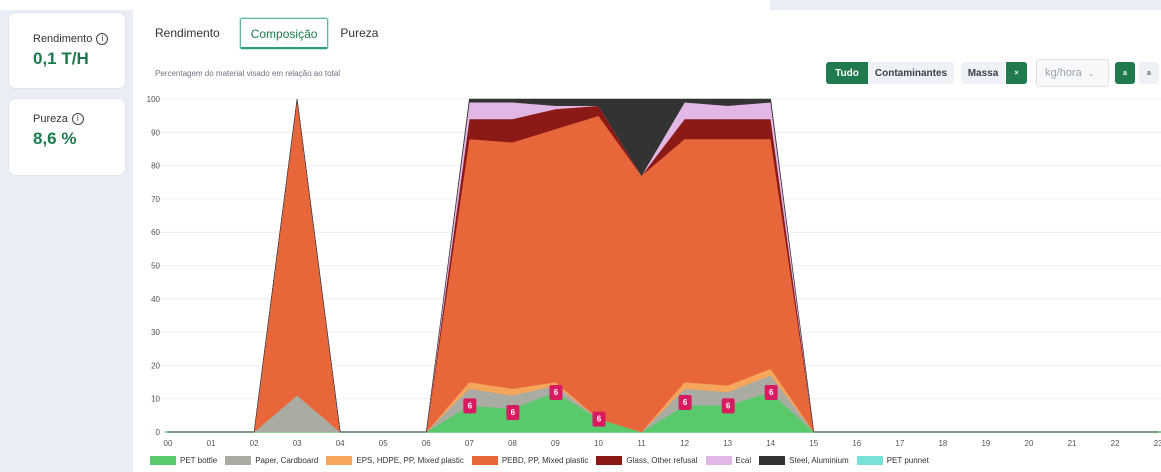  Describe the element at coordinates (1149, 73) in the screenshot. I see `text-size-large-button: a` at that location.